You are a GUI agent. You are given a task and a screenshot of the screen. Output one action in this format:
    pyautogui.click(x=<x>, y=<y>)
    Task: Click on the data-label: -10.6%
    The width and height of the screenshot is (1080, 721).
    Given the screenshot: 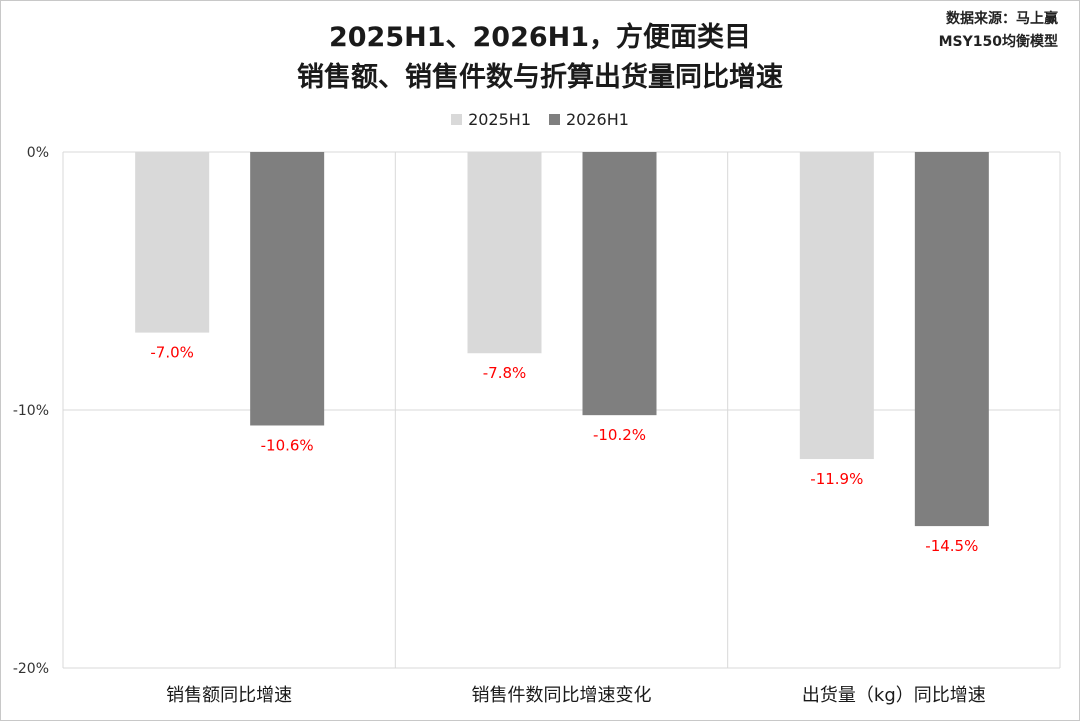 What is the action you would take?
    pyautogui.click(x=287, y=445)
    